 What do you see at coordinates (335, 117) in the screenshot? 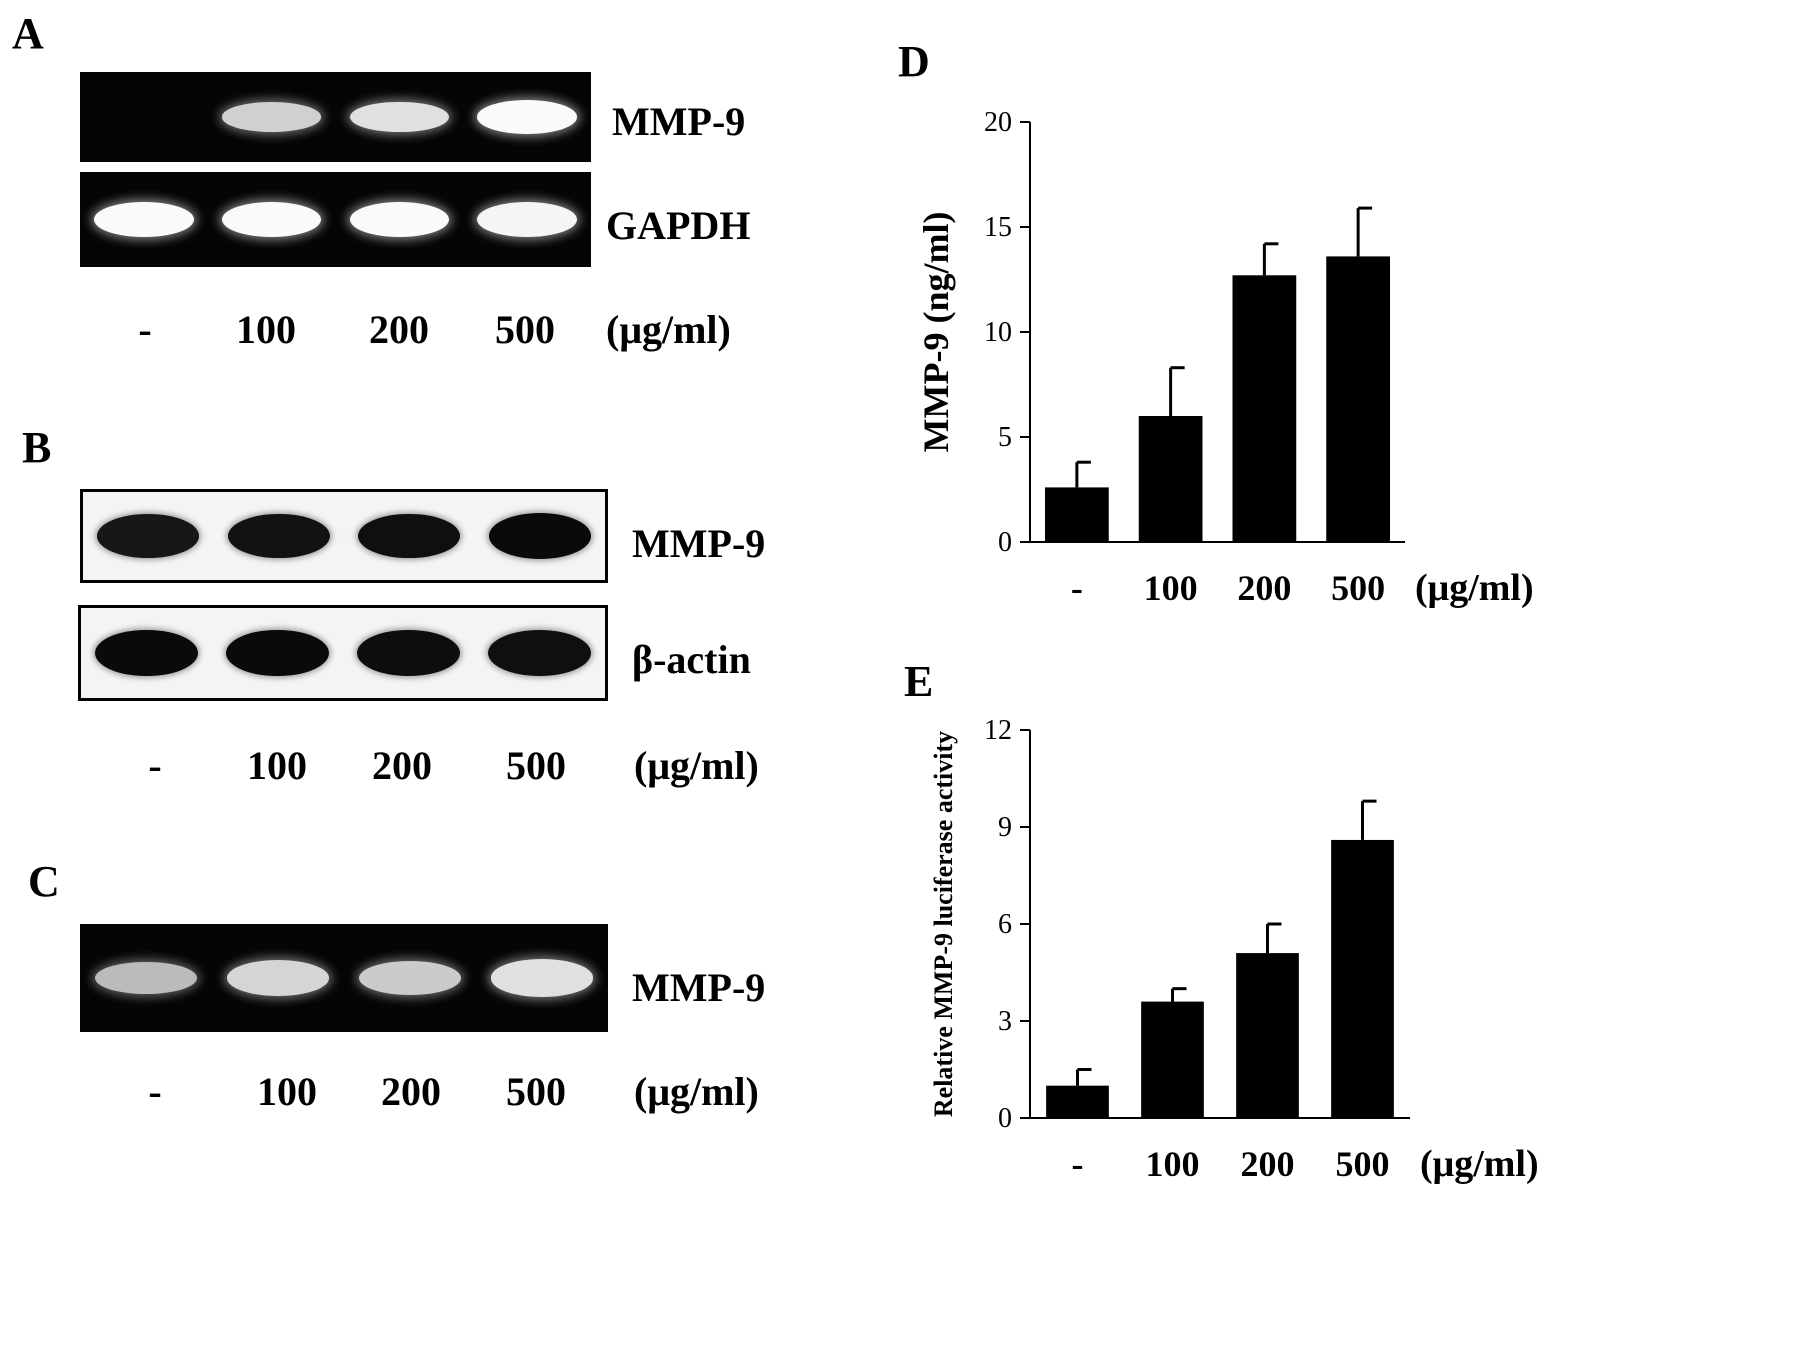
I see `gel-a-mmp9` at bounding box center [335, 117].